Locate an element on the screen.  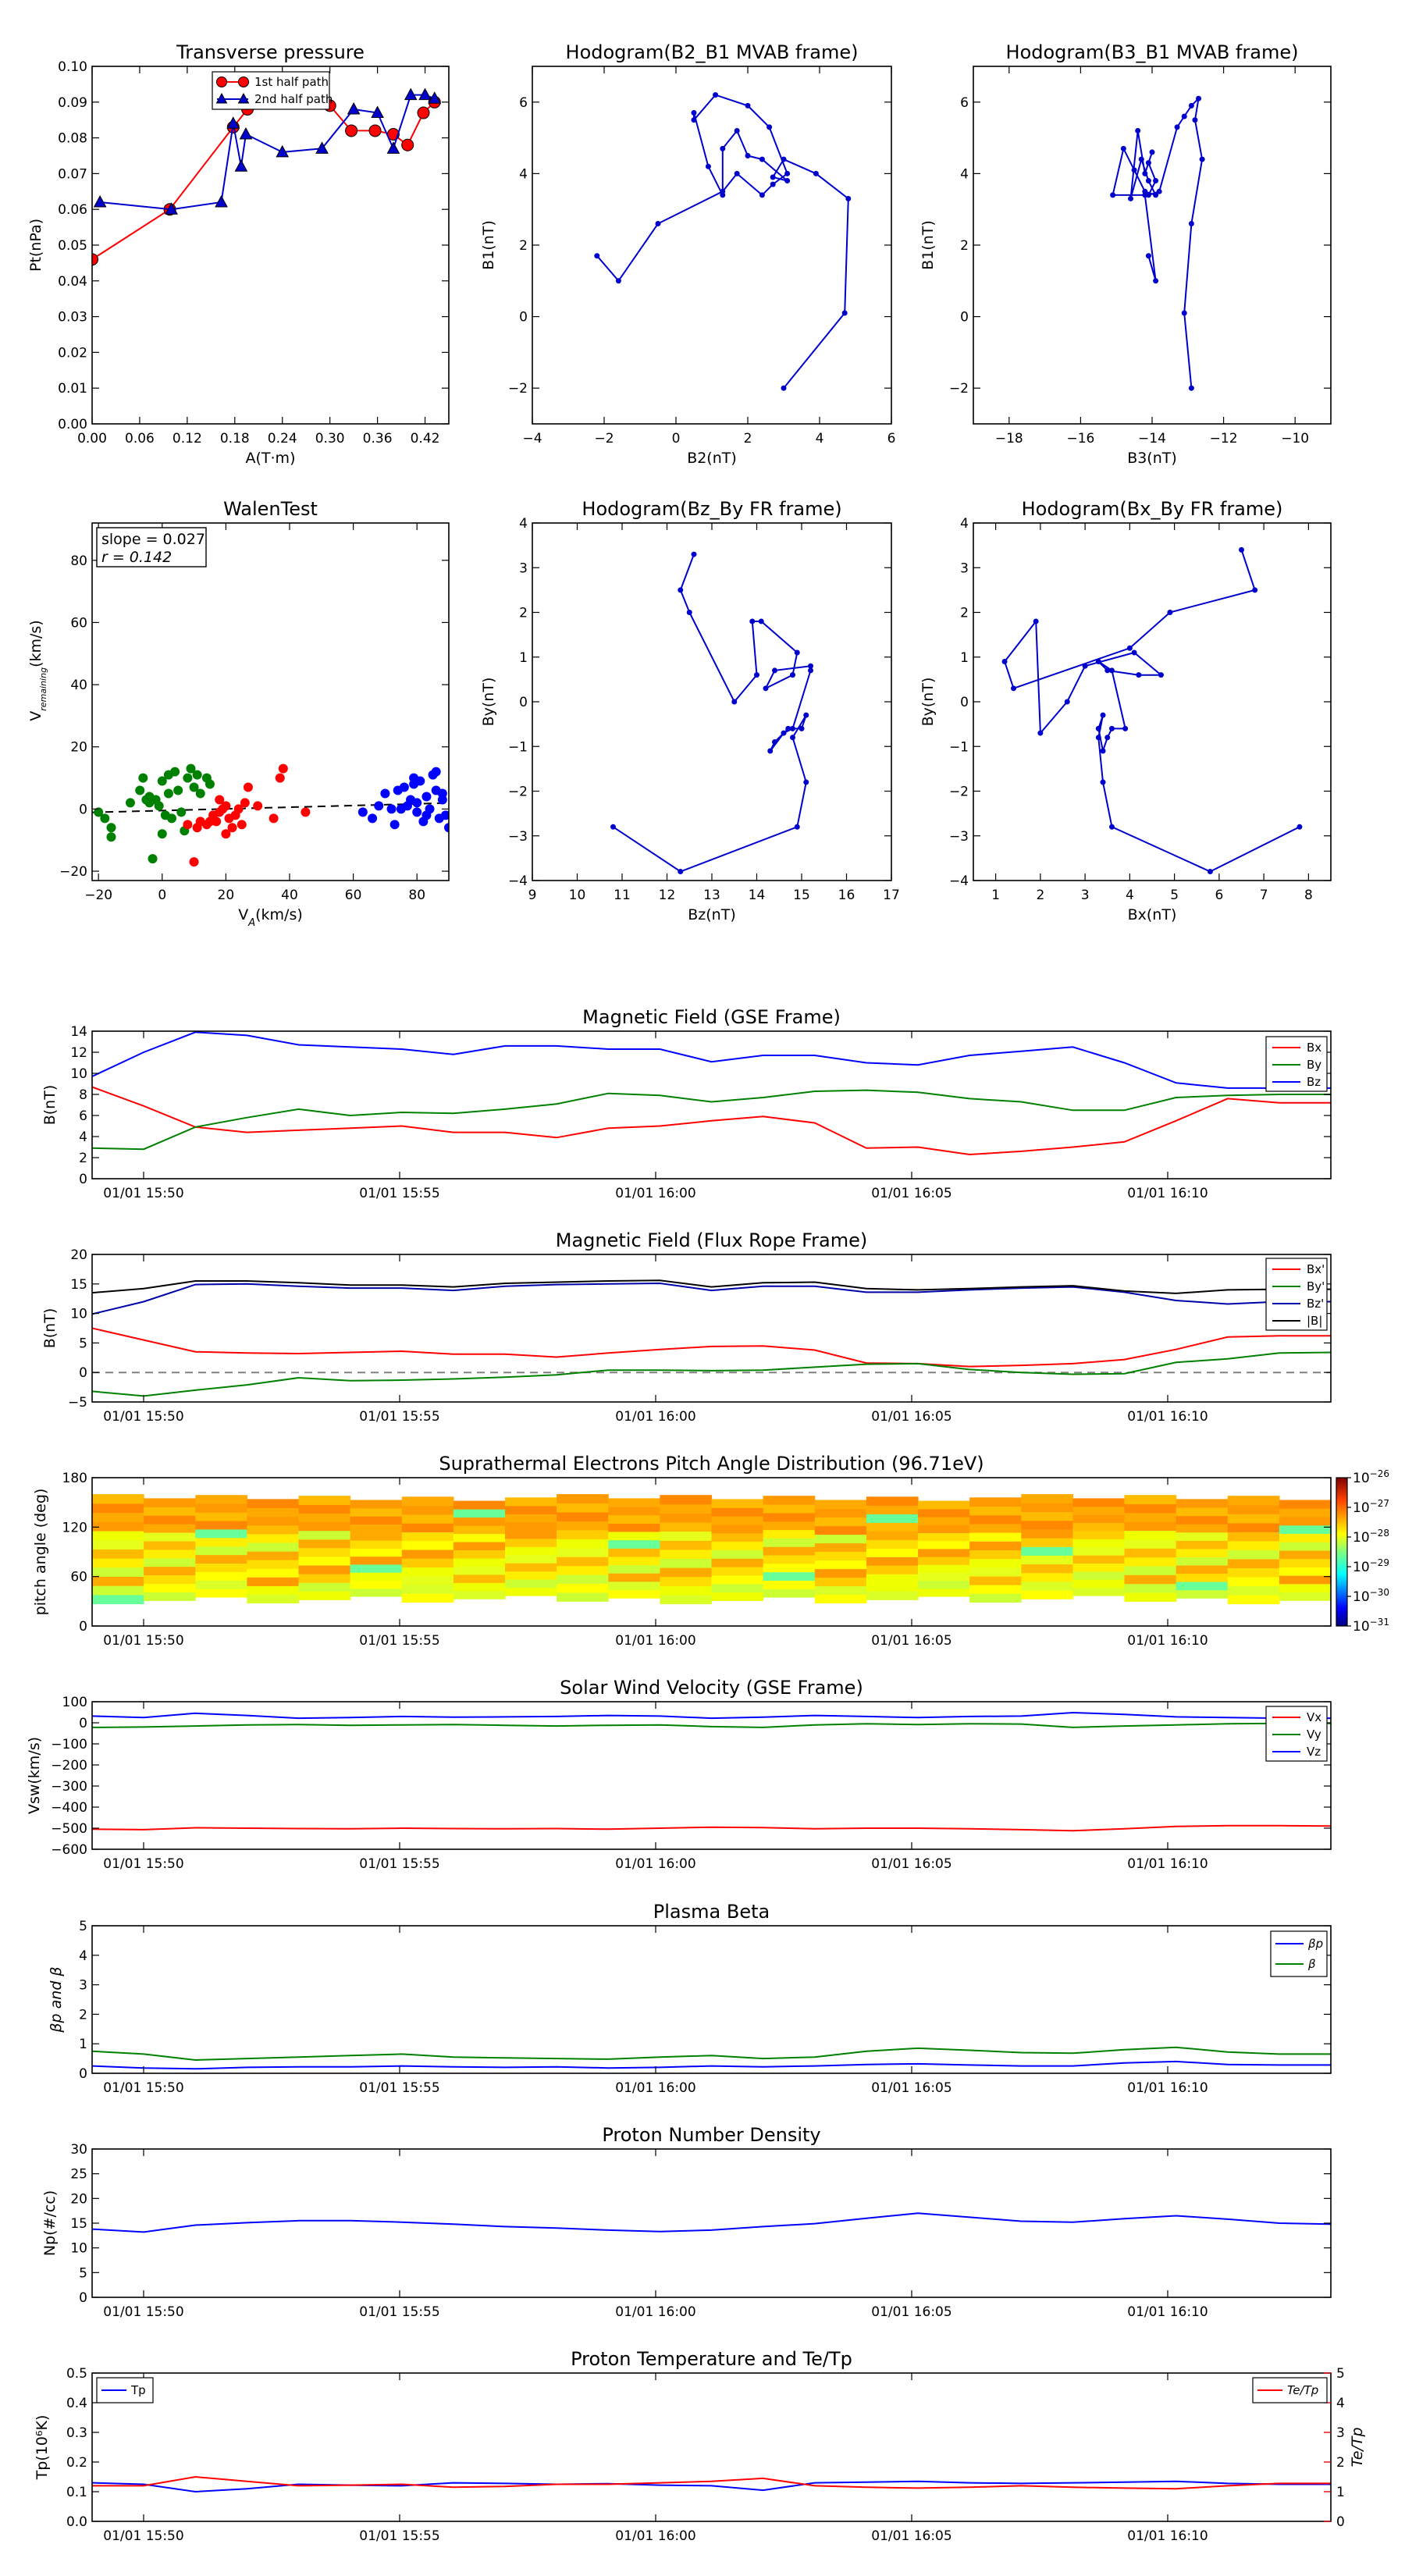
time-tick-label: 01/01 15:55 is located at coordinates (399, 1864).